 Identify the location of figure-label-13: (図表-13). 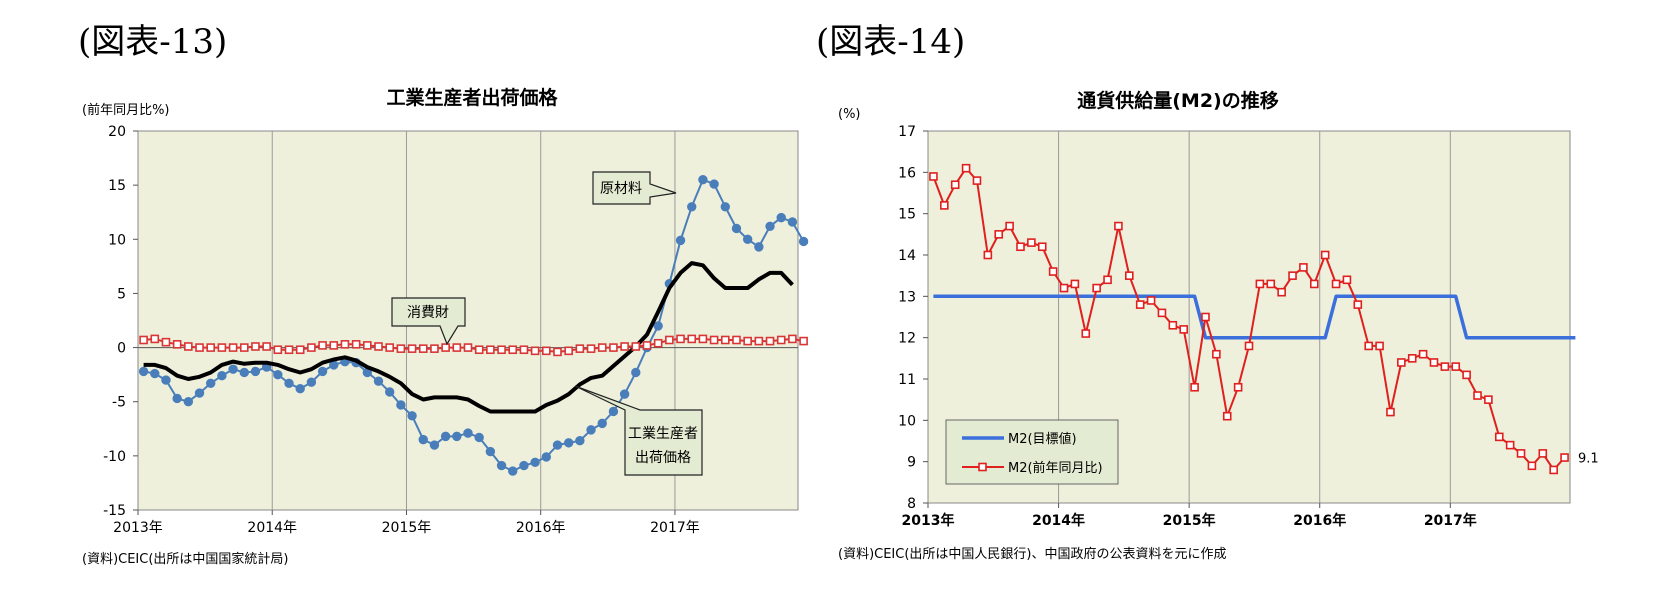
(153, 42).